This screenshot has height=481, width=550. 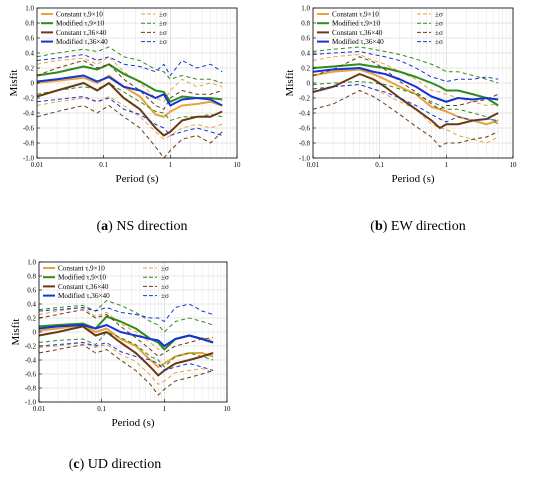 I want to click on caption-text: ) UD direction, so click(x=121, y=464).